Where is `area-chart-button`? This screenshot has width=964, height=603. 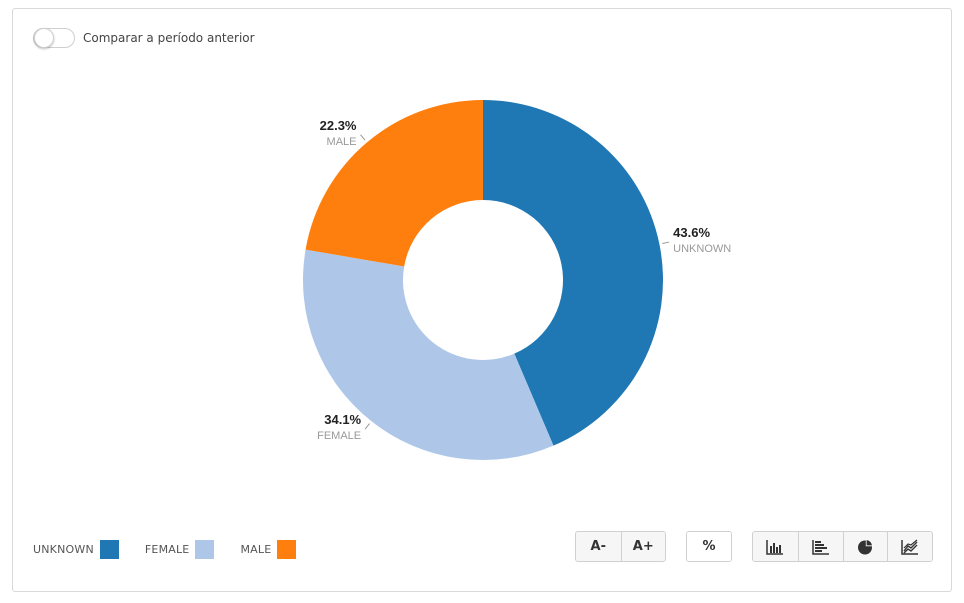 area-chart-button is located at coordinates (909, 546).